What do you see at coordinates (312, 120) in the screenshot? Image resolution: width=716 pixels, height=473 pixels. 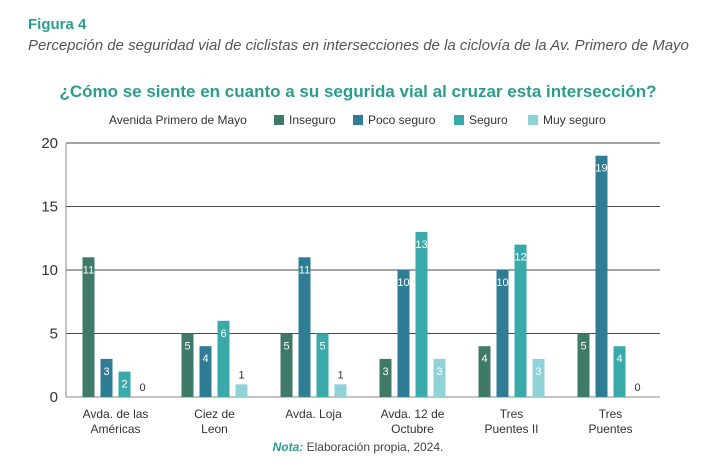 I see `legend-entry: Inseguro` at bounding box center [312, 120].